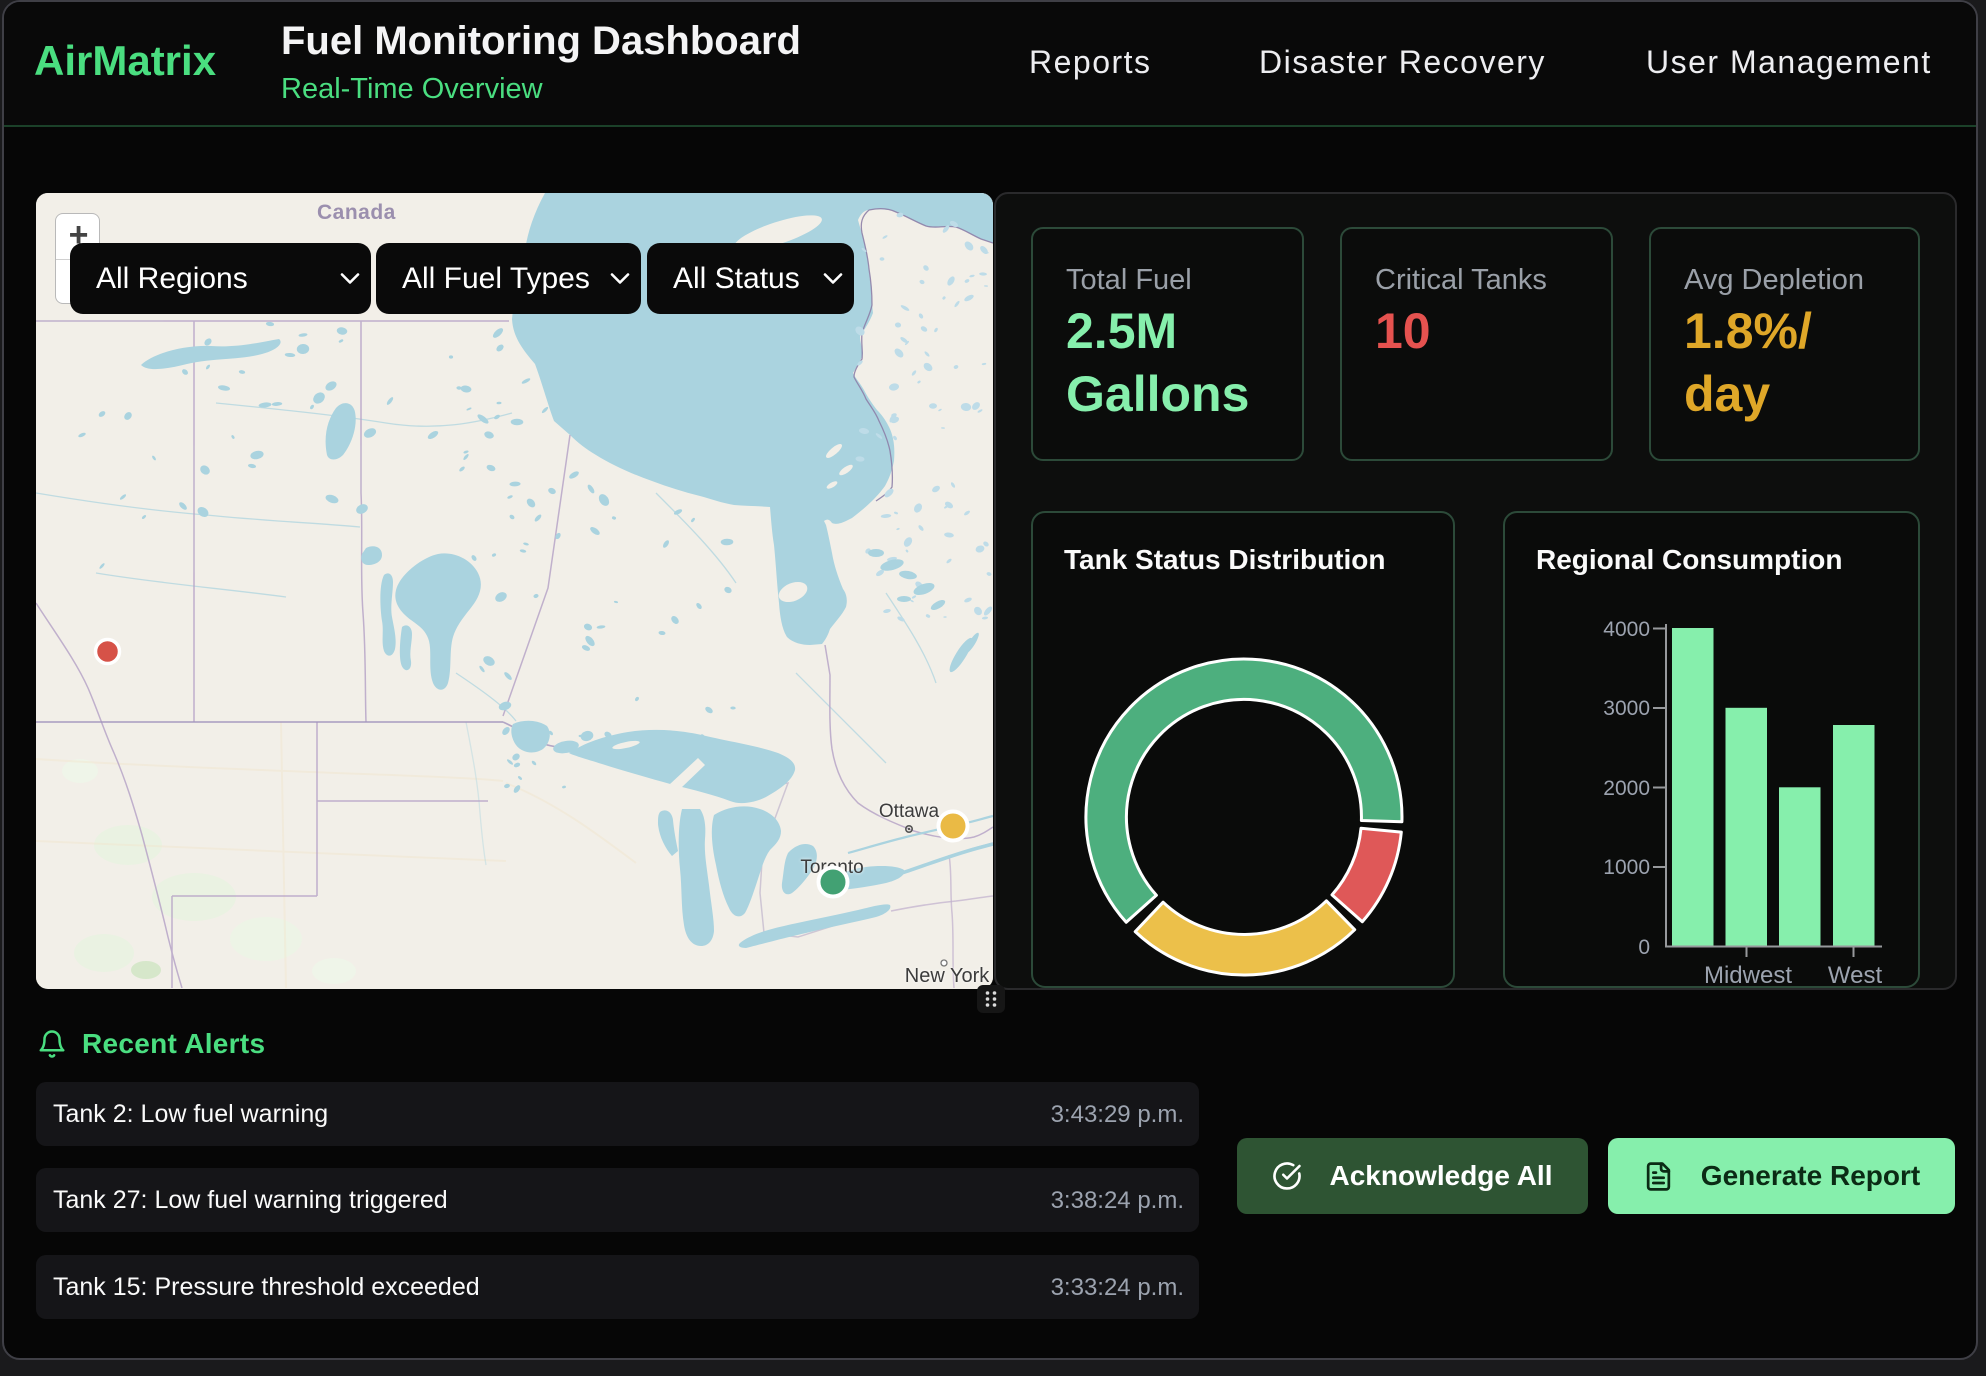  I want to click on svg-text: Ottawa, so click(909, 811).